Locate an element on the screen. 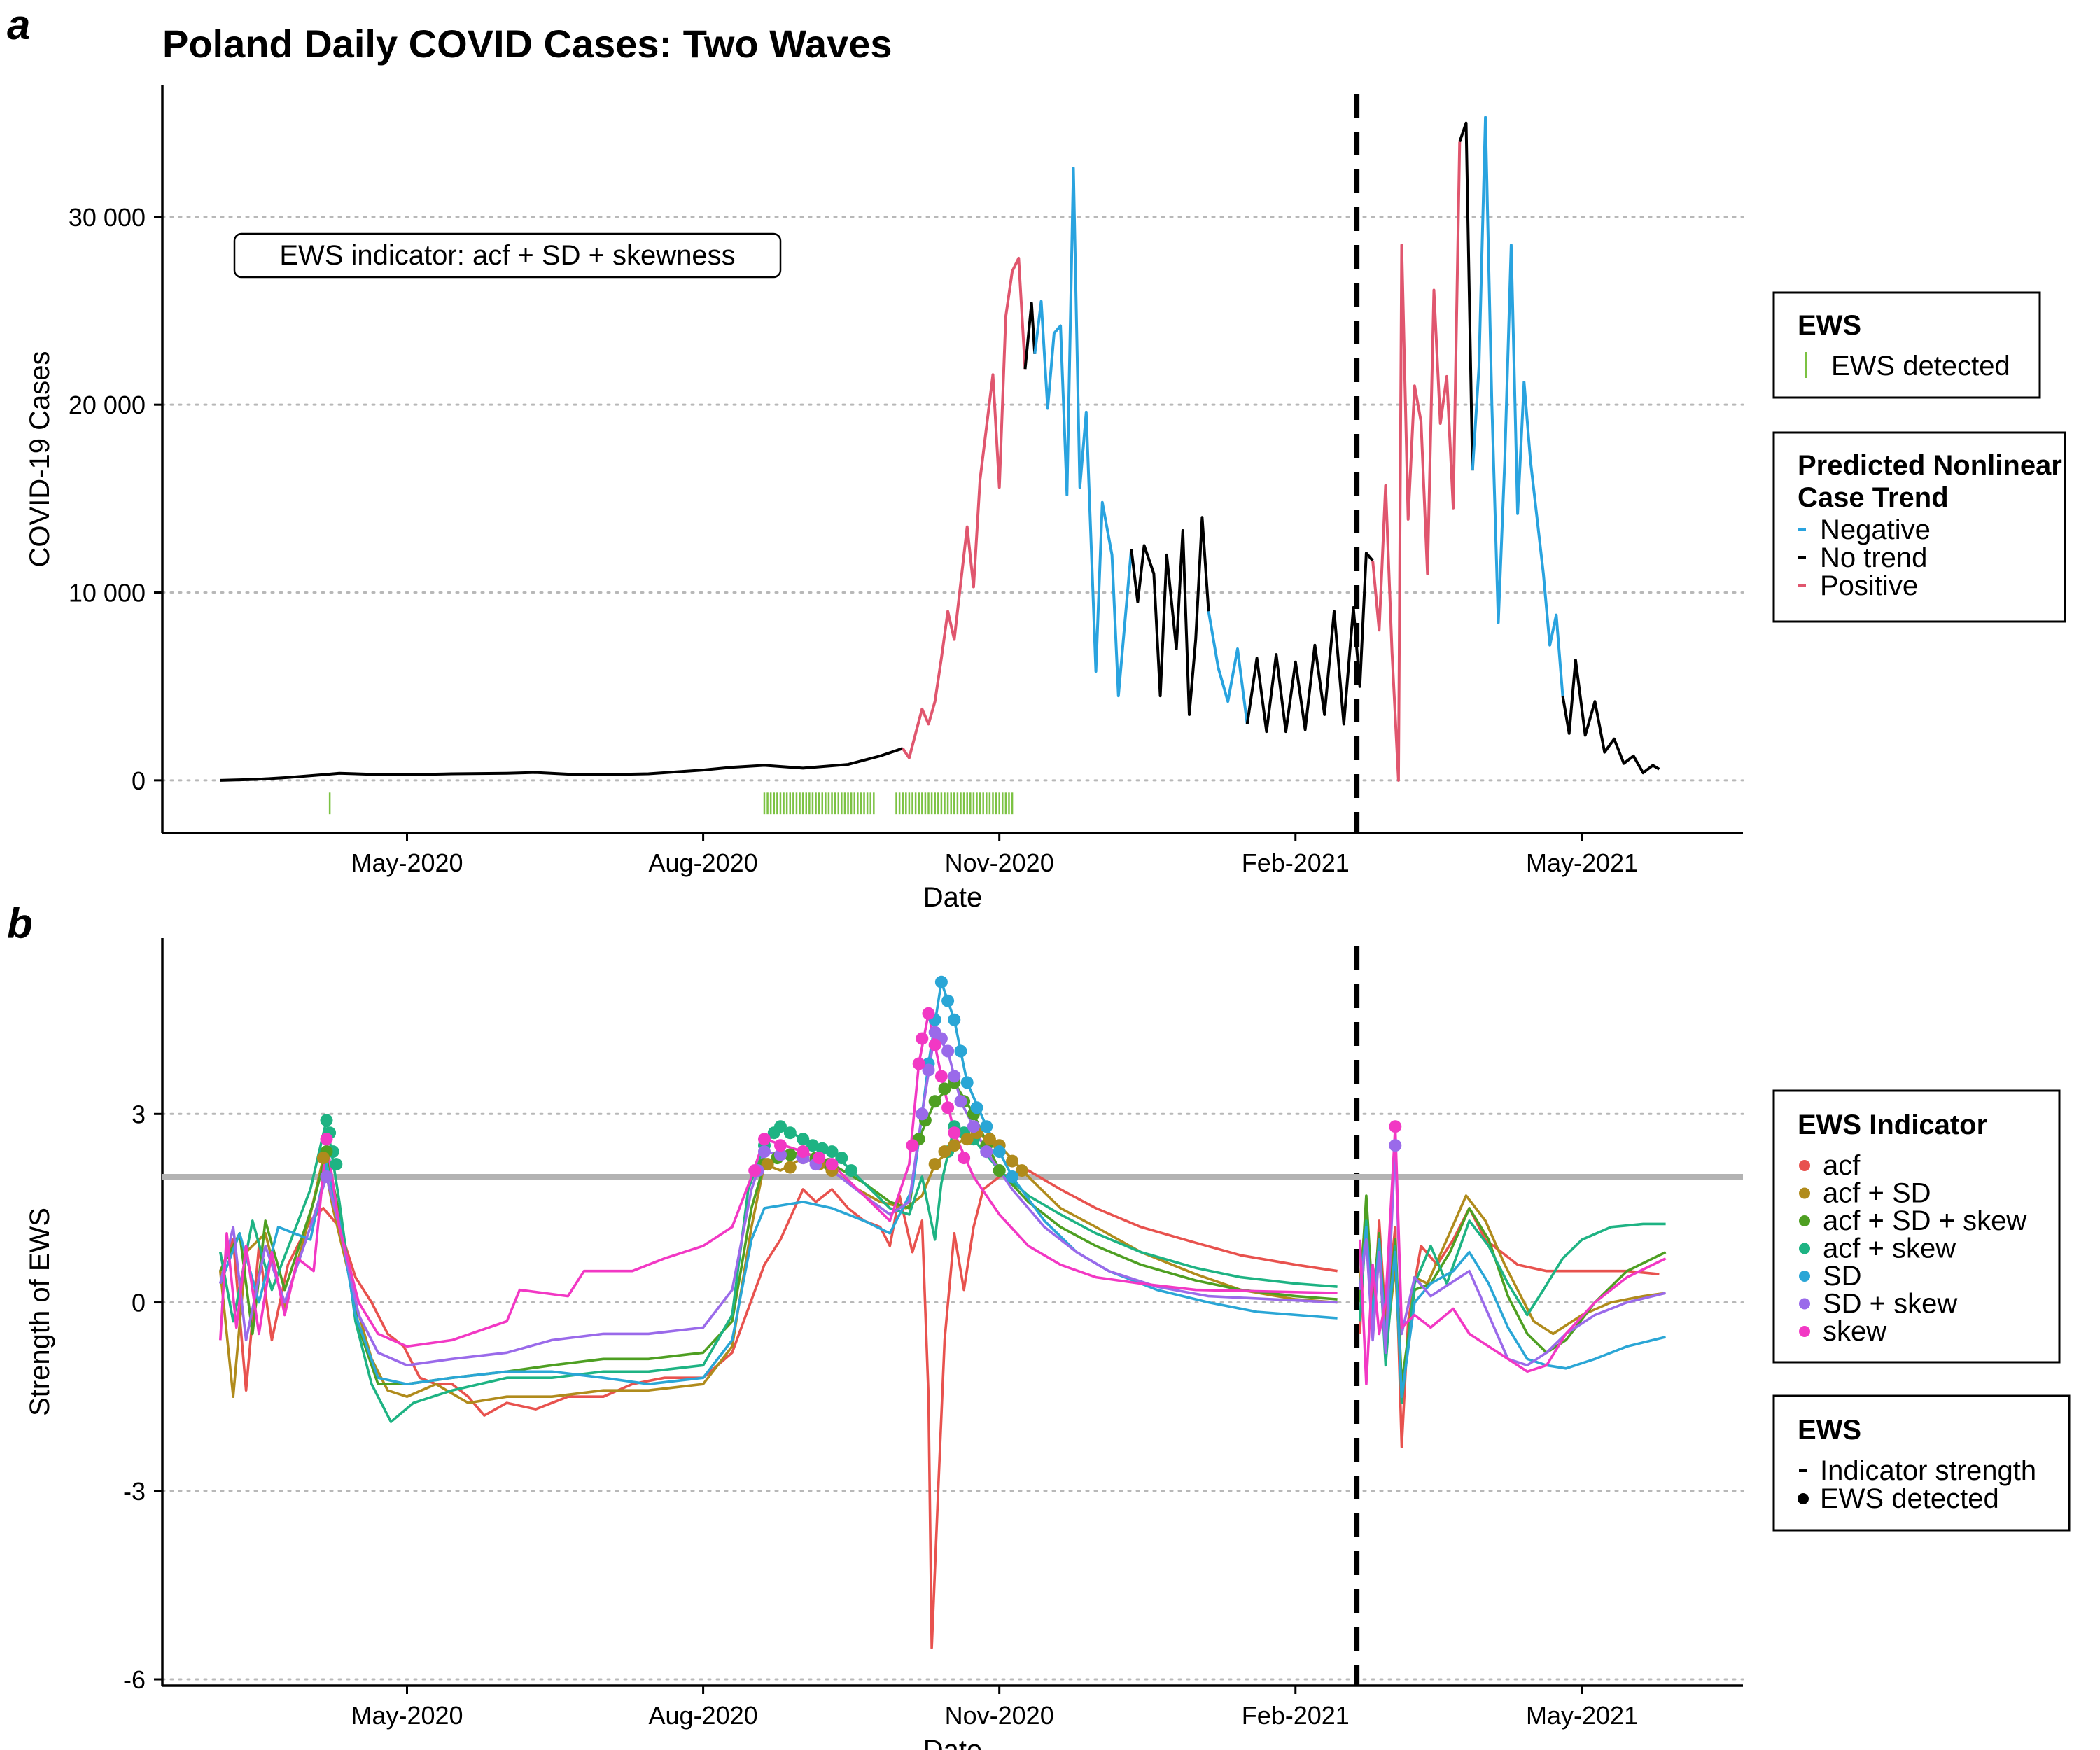 This screenshot has height=1750, width=2100. legend-trend-label: Positive is located at coordinates (1869, 585).